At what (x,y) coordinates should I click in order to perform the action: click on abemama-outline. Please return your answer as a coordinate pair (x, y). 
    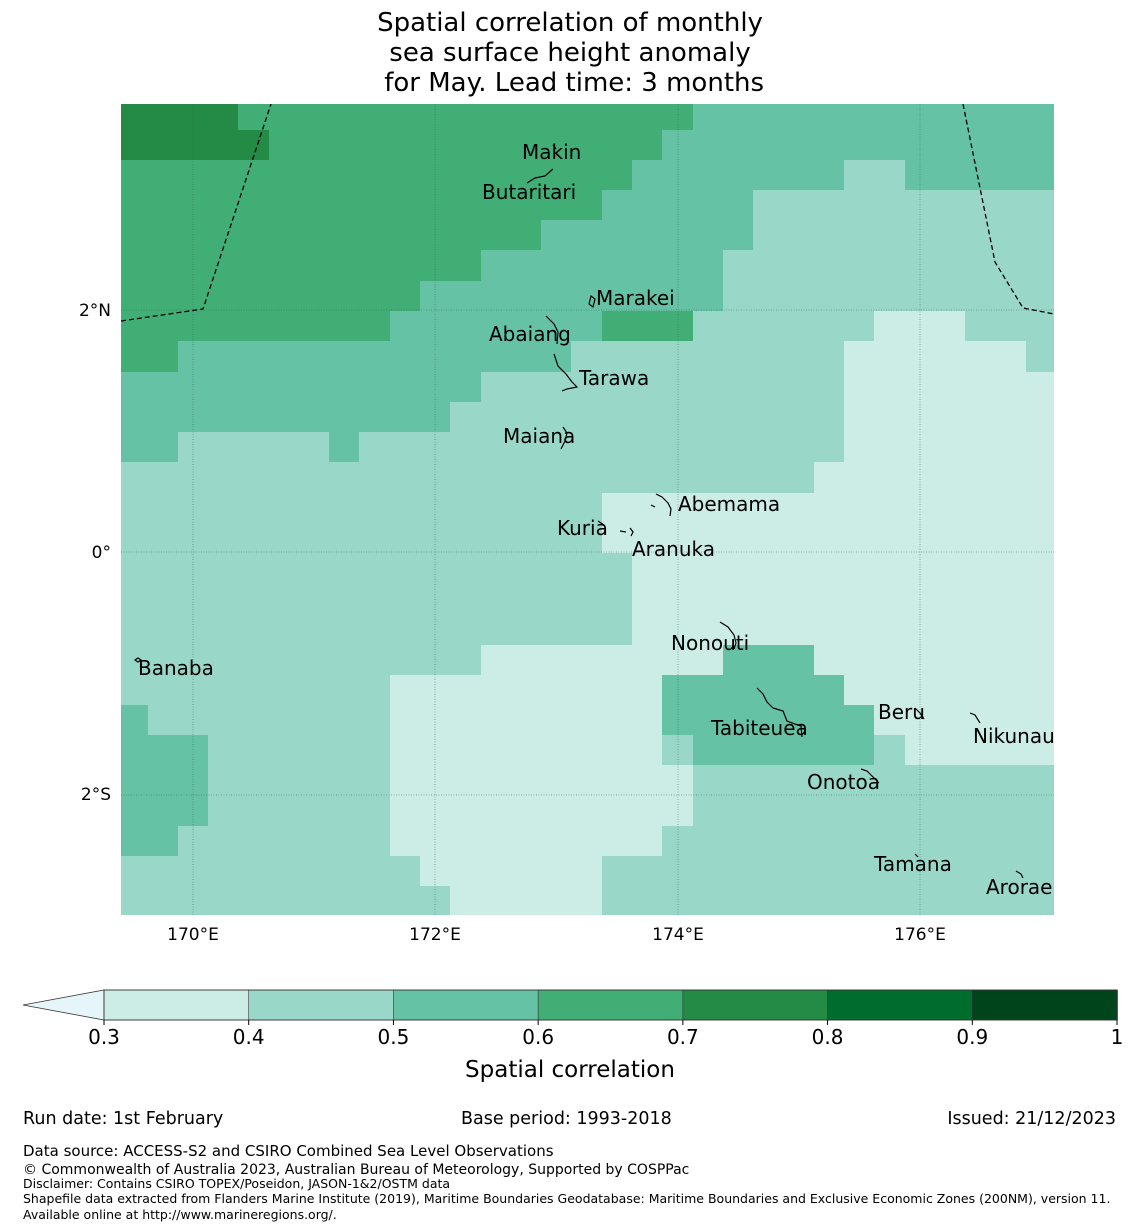
    Looking at the image, I should click on (661, 505).